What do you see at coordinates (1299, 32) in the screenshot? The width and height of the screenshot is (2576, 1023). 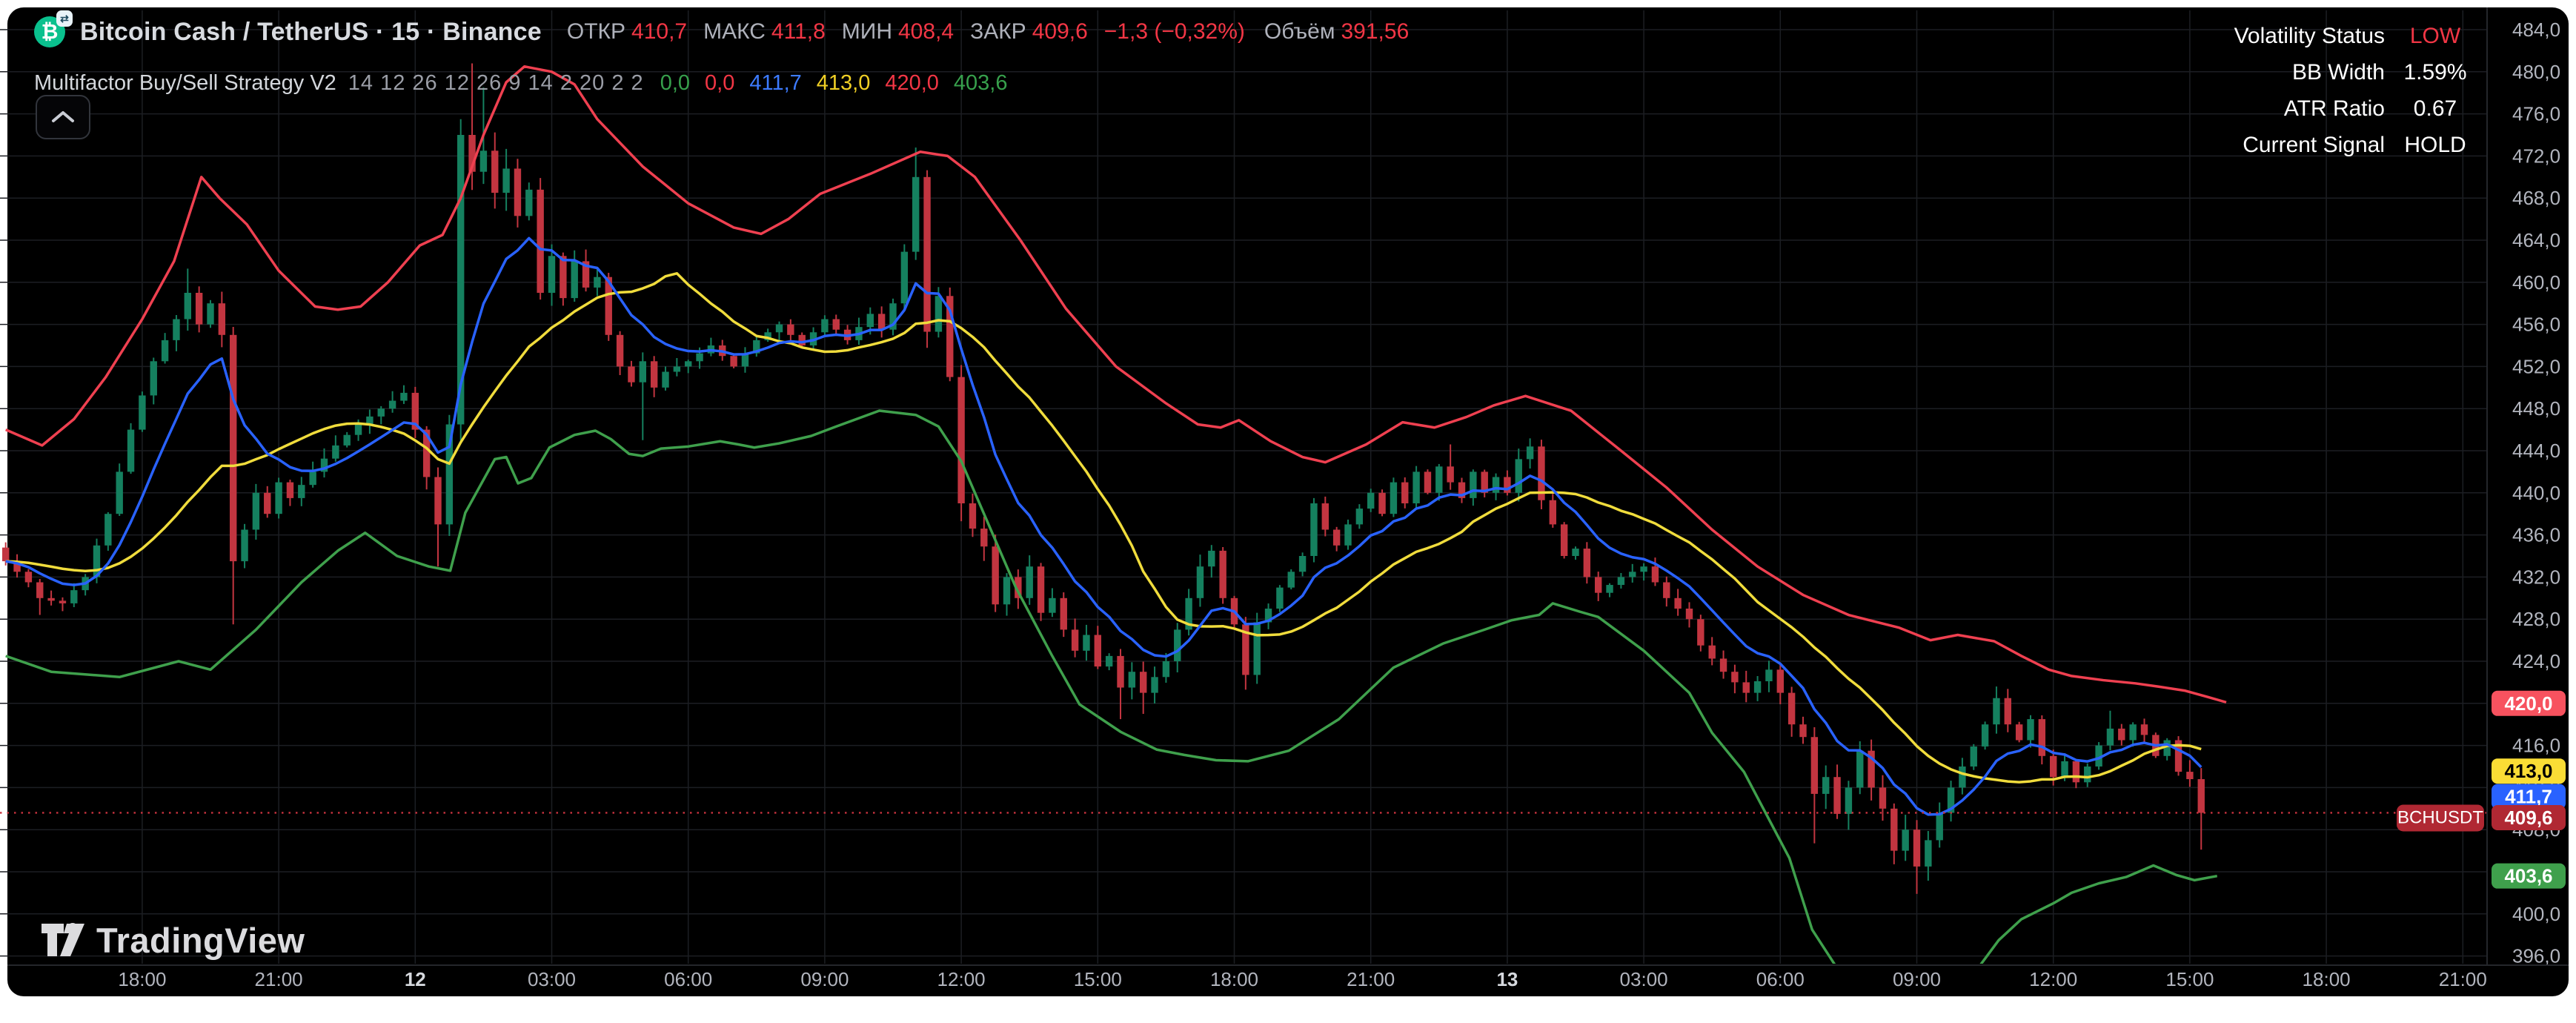 I see `volume-label: Объём` at bounding box center [1299, 32].